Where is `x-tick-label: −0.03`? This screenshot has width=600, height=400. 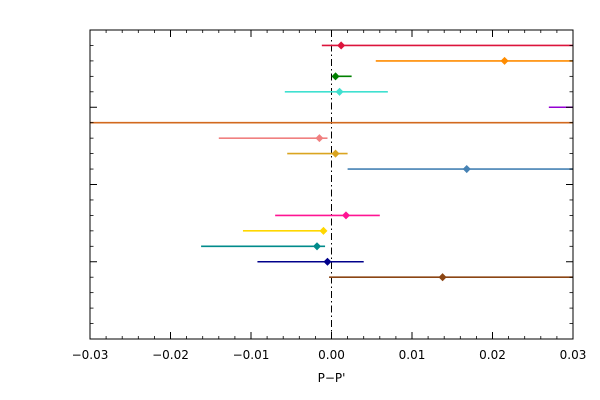 x-tick-label: −0.03 is located at coordinates (90, 355).